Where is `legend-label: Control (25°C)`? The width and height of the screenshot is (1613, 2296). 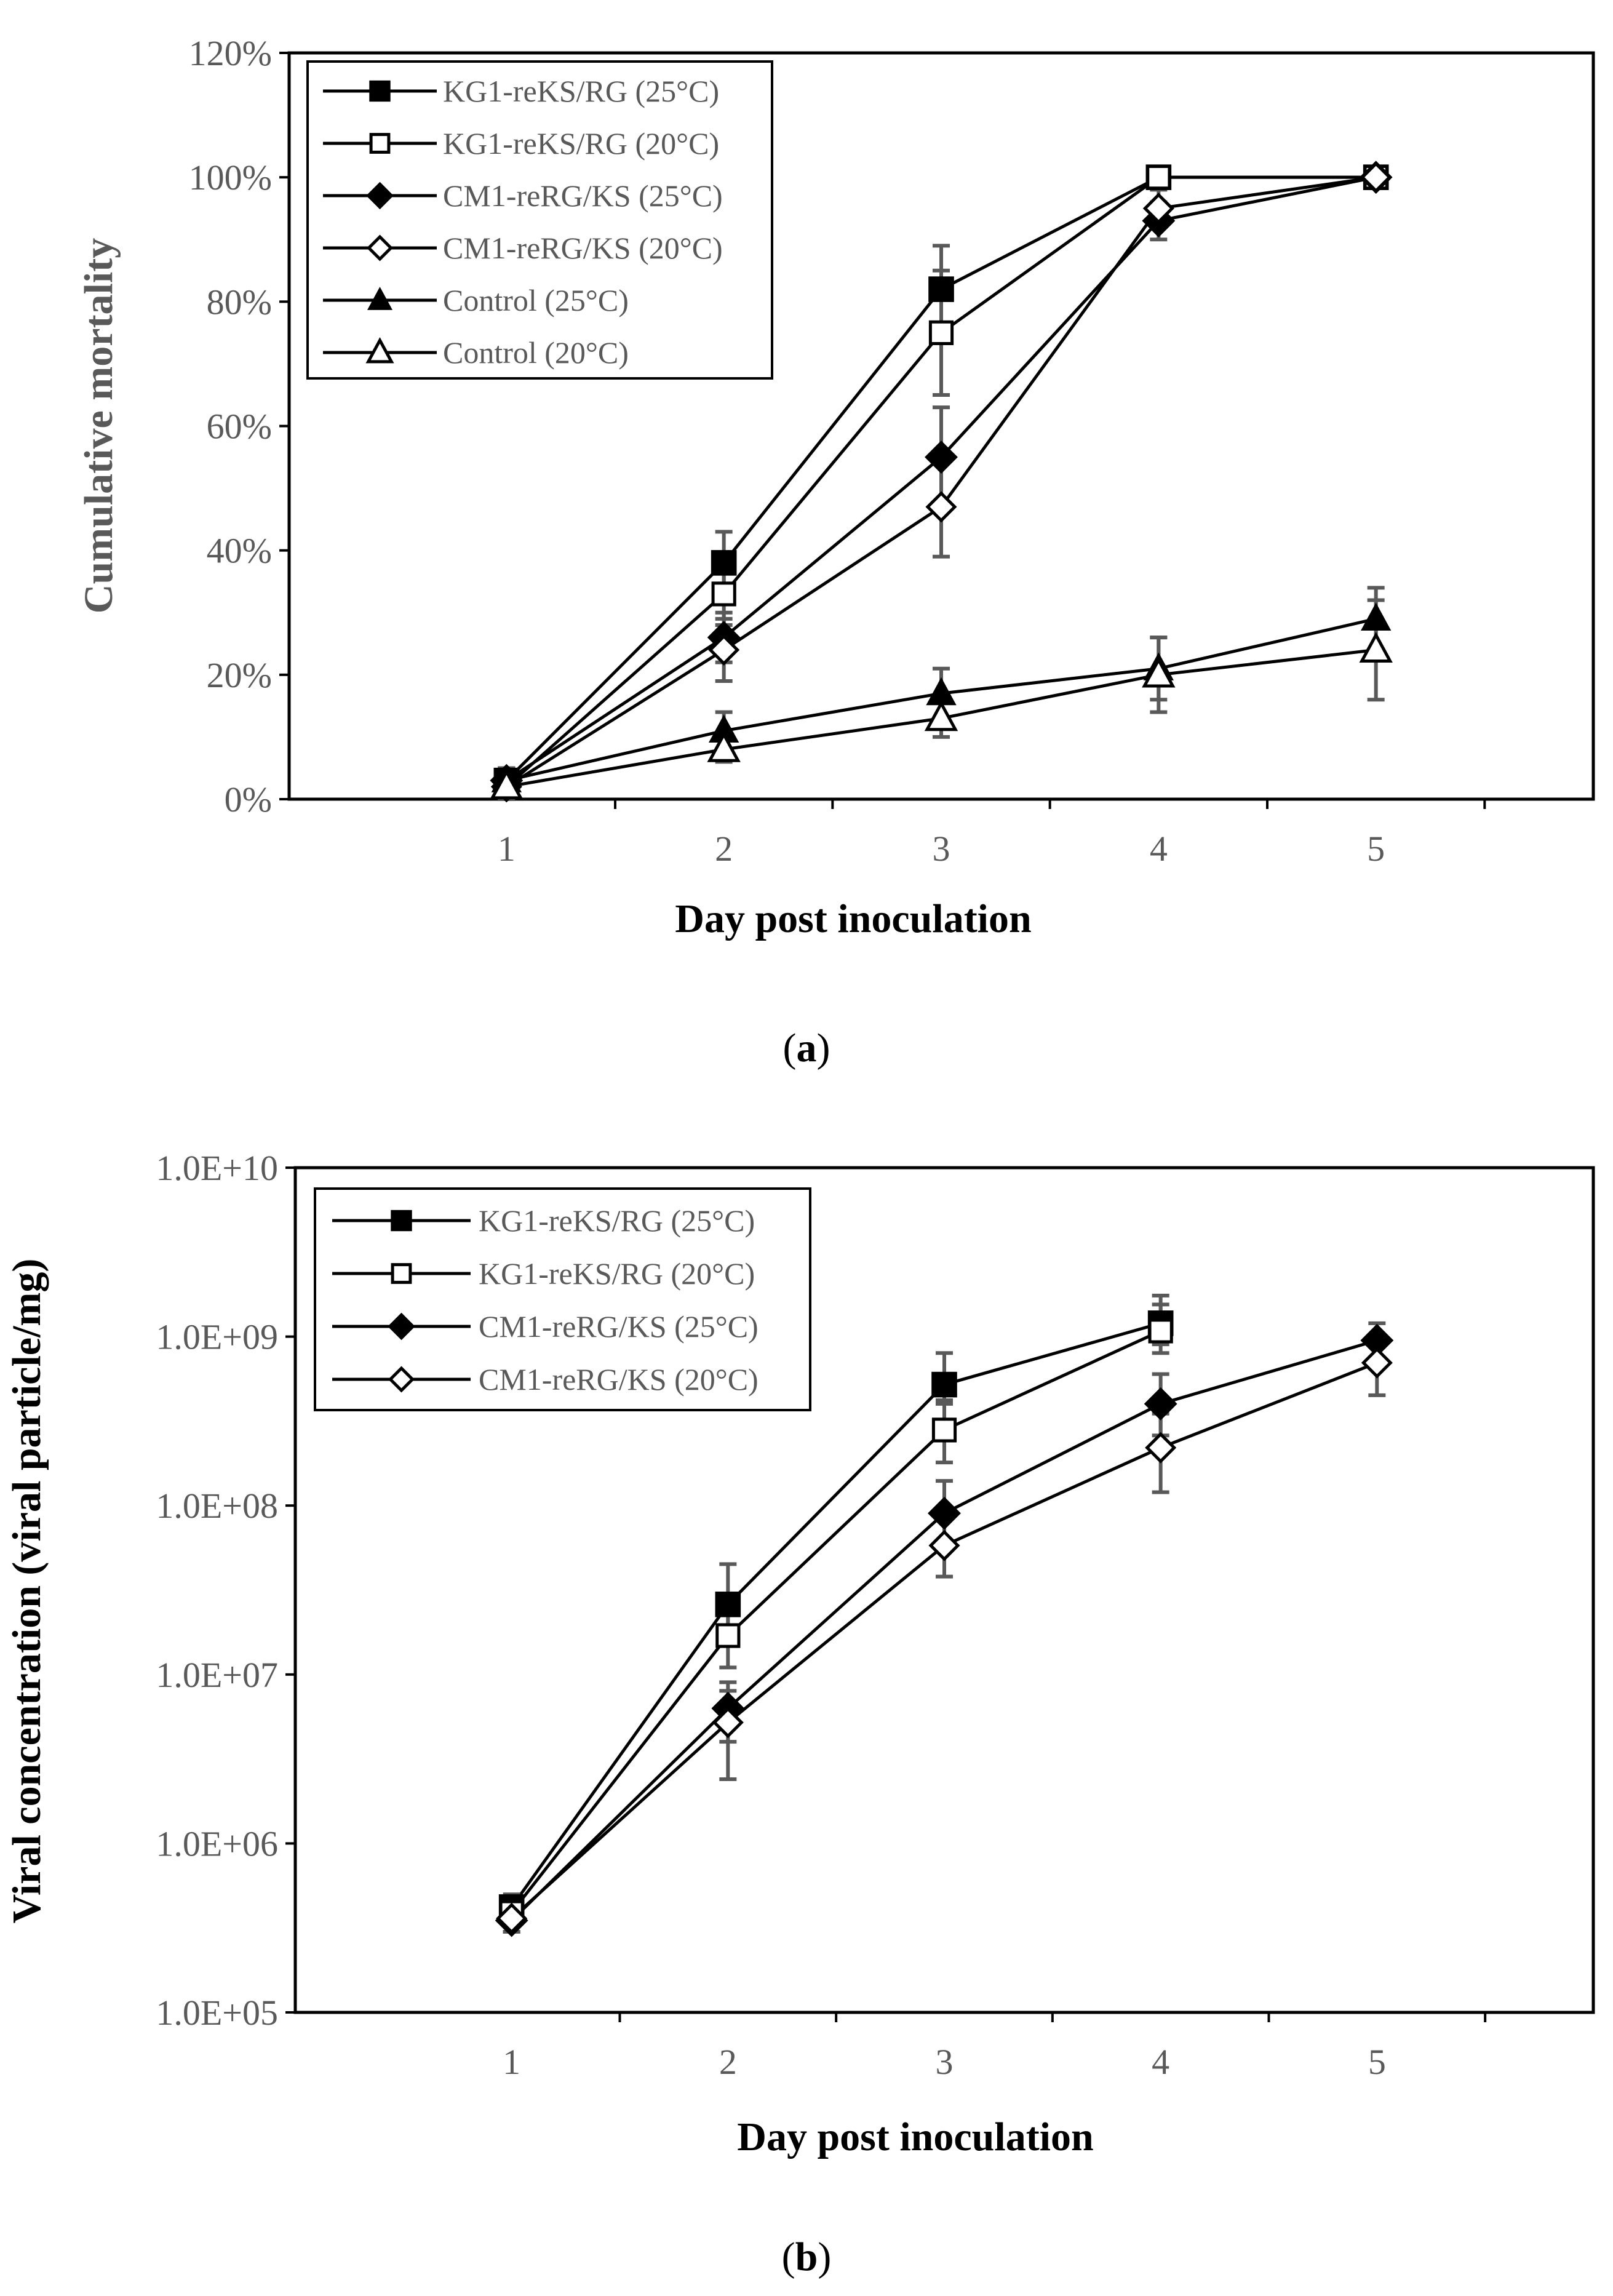
legend-label: Control (25°C) is located at coordinates (536, 300).